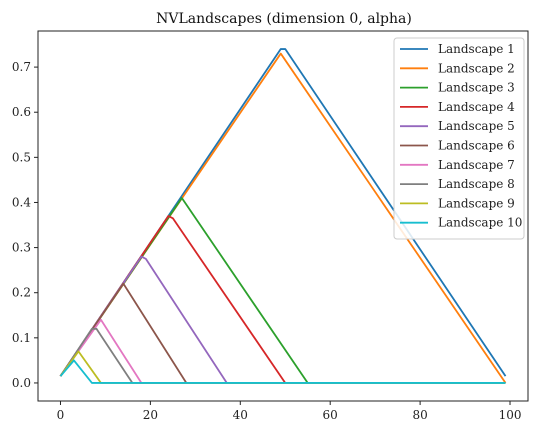  I want to click on y-tick-label: 0.4, so click(21, 202).